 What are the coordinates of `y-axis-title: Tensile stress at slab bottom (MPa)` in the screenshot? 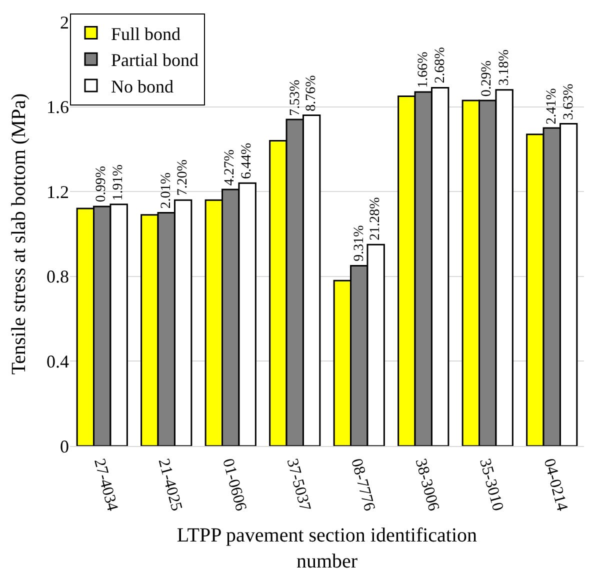 It's located at (19, 234).